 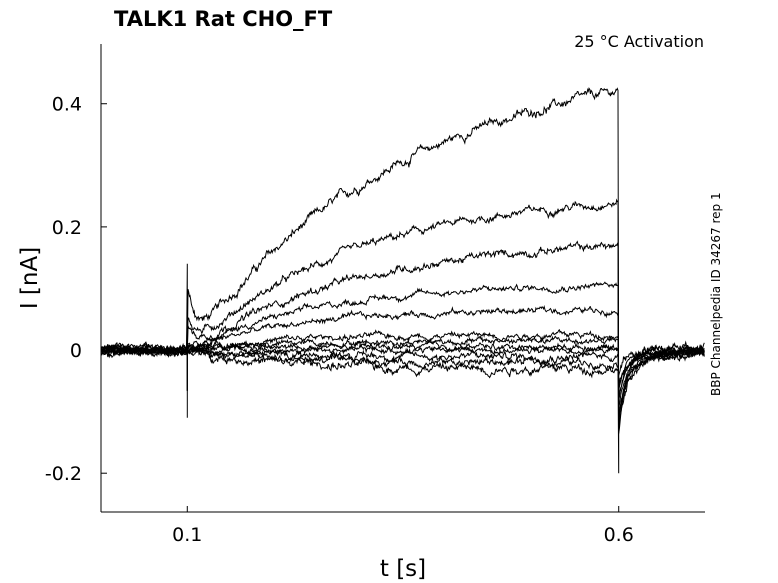 What do you see at coordinates (67, 228) in the screenshot?
I see `y-tick-label: 0.2` at bounding box center [67, 228].